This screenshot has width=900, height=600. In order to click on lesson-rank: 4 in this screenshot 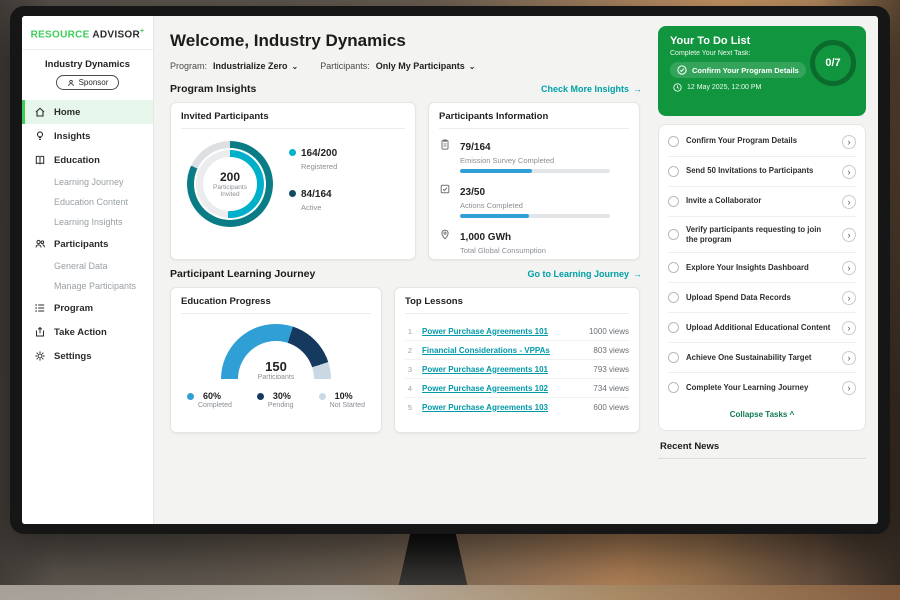, I will do `click(410, 388)`.